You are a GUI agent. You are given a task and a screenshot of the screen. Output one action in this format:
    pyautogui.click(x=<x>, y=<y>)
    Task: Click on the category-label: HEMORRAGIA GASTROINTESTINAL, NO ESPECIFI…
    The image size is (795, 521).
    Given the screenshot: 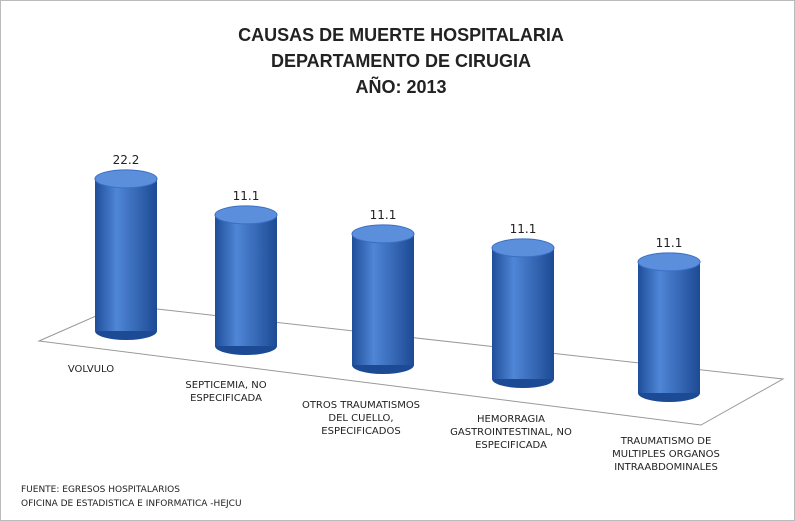 What is the action you would take?
    pyautogui.click(x=511, y=432)
    